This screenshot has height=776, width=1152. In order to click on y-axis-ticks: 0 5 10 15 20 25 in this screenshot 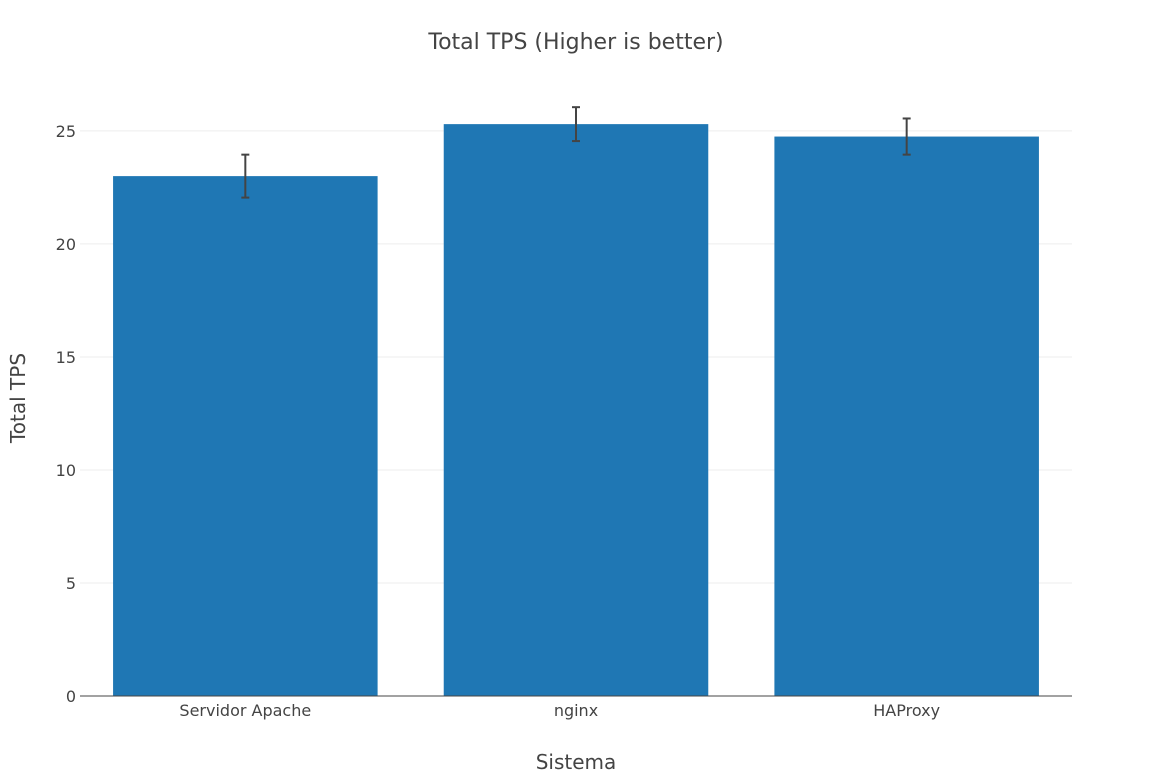, I will do `click(66, 414)`.